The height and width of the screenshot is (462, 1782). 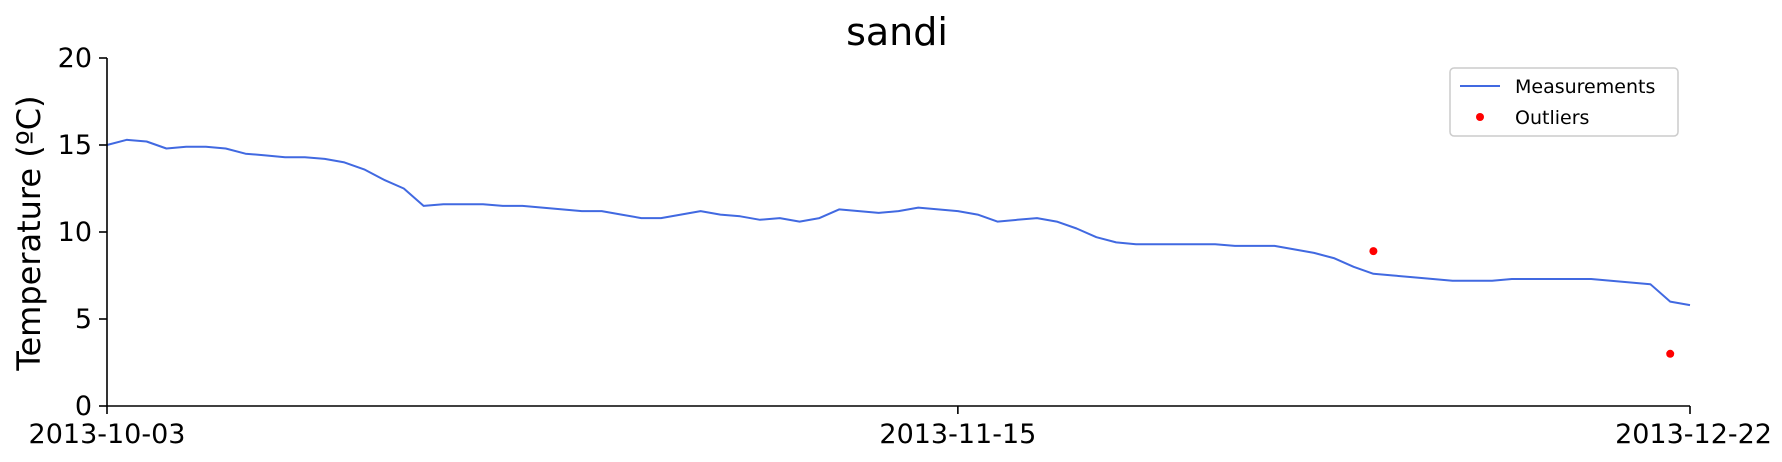 I want to click on legend-box, so click(x=1564, y=102).